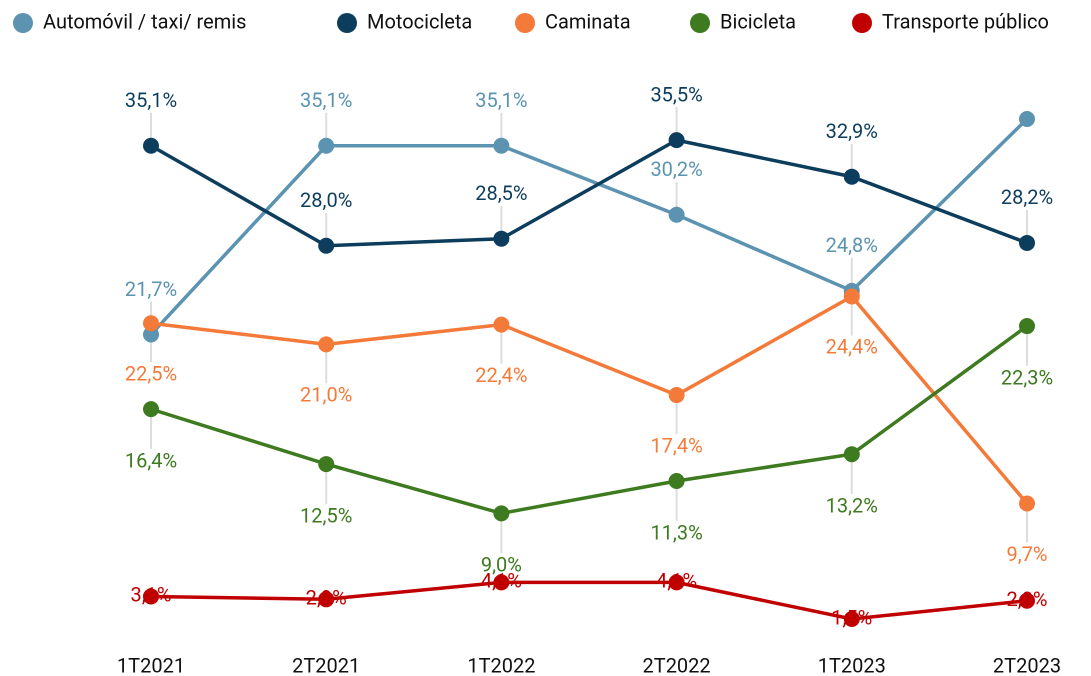  I want to click on x-tick-label: 1T2022, so click(501, 664).